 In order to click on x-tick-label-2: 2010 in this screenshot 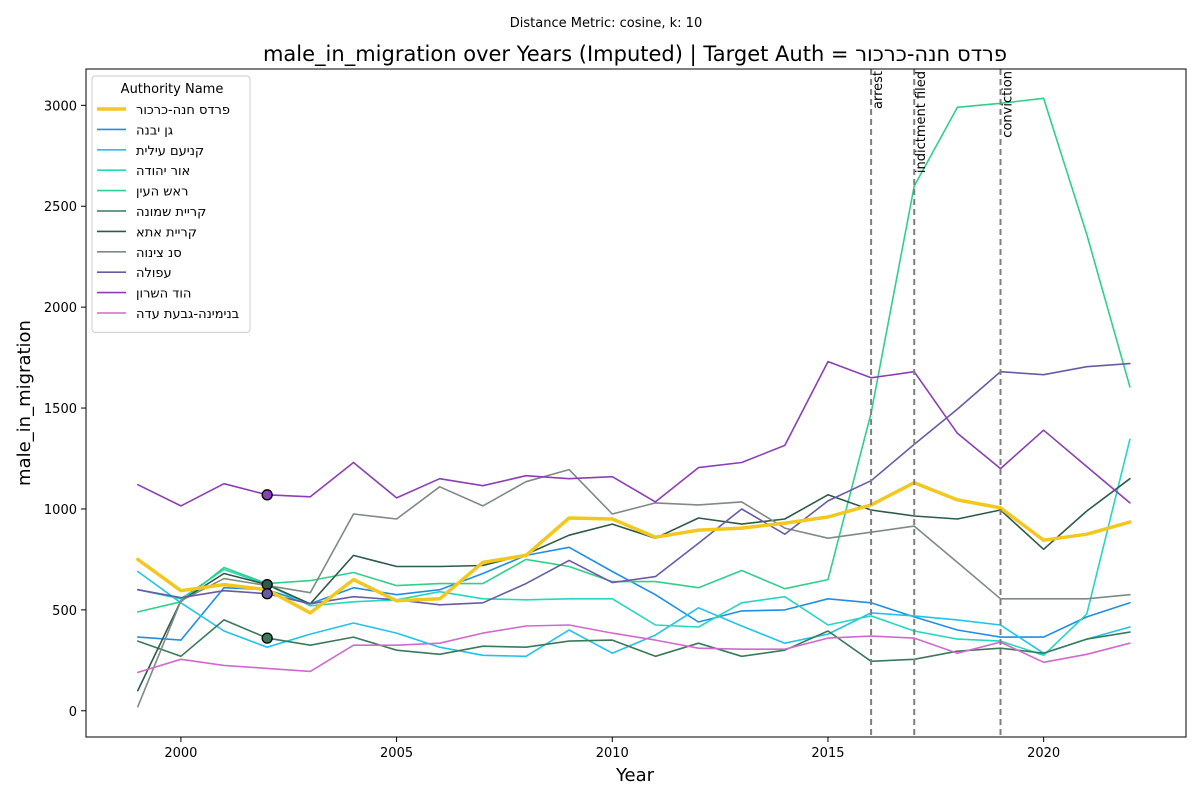, I will do `click(612, 753)`.